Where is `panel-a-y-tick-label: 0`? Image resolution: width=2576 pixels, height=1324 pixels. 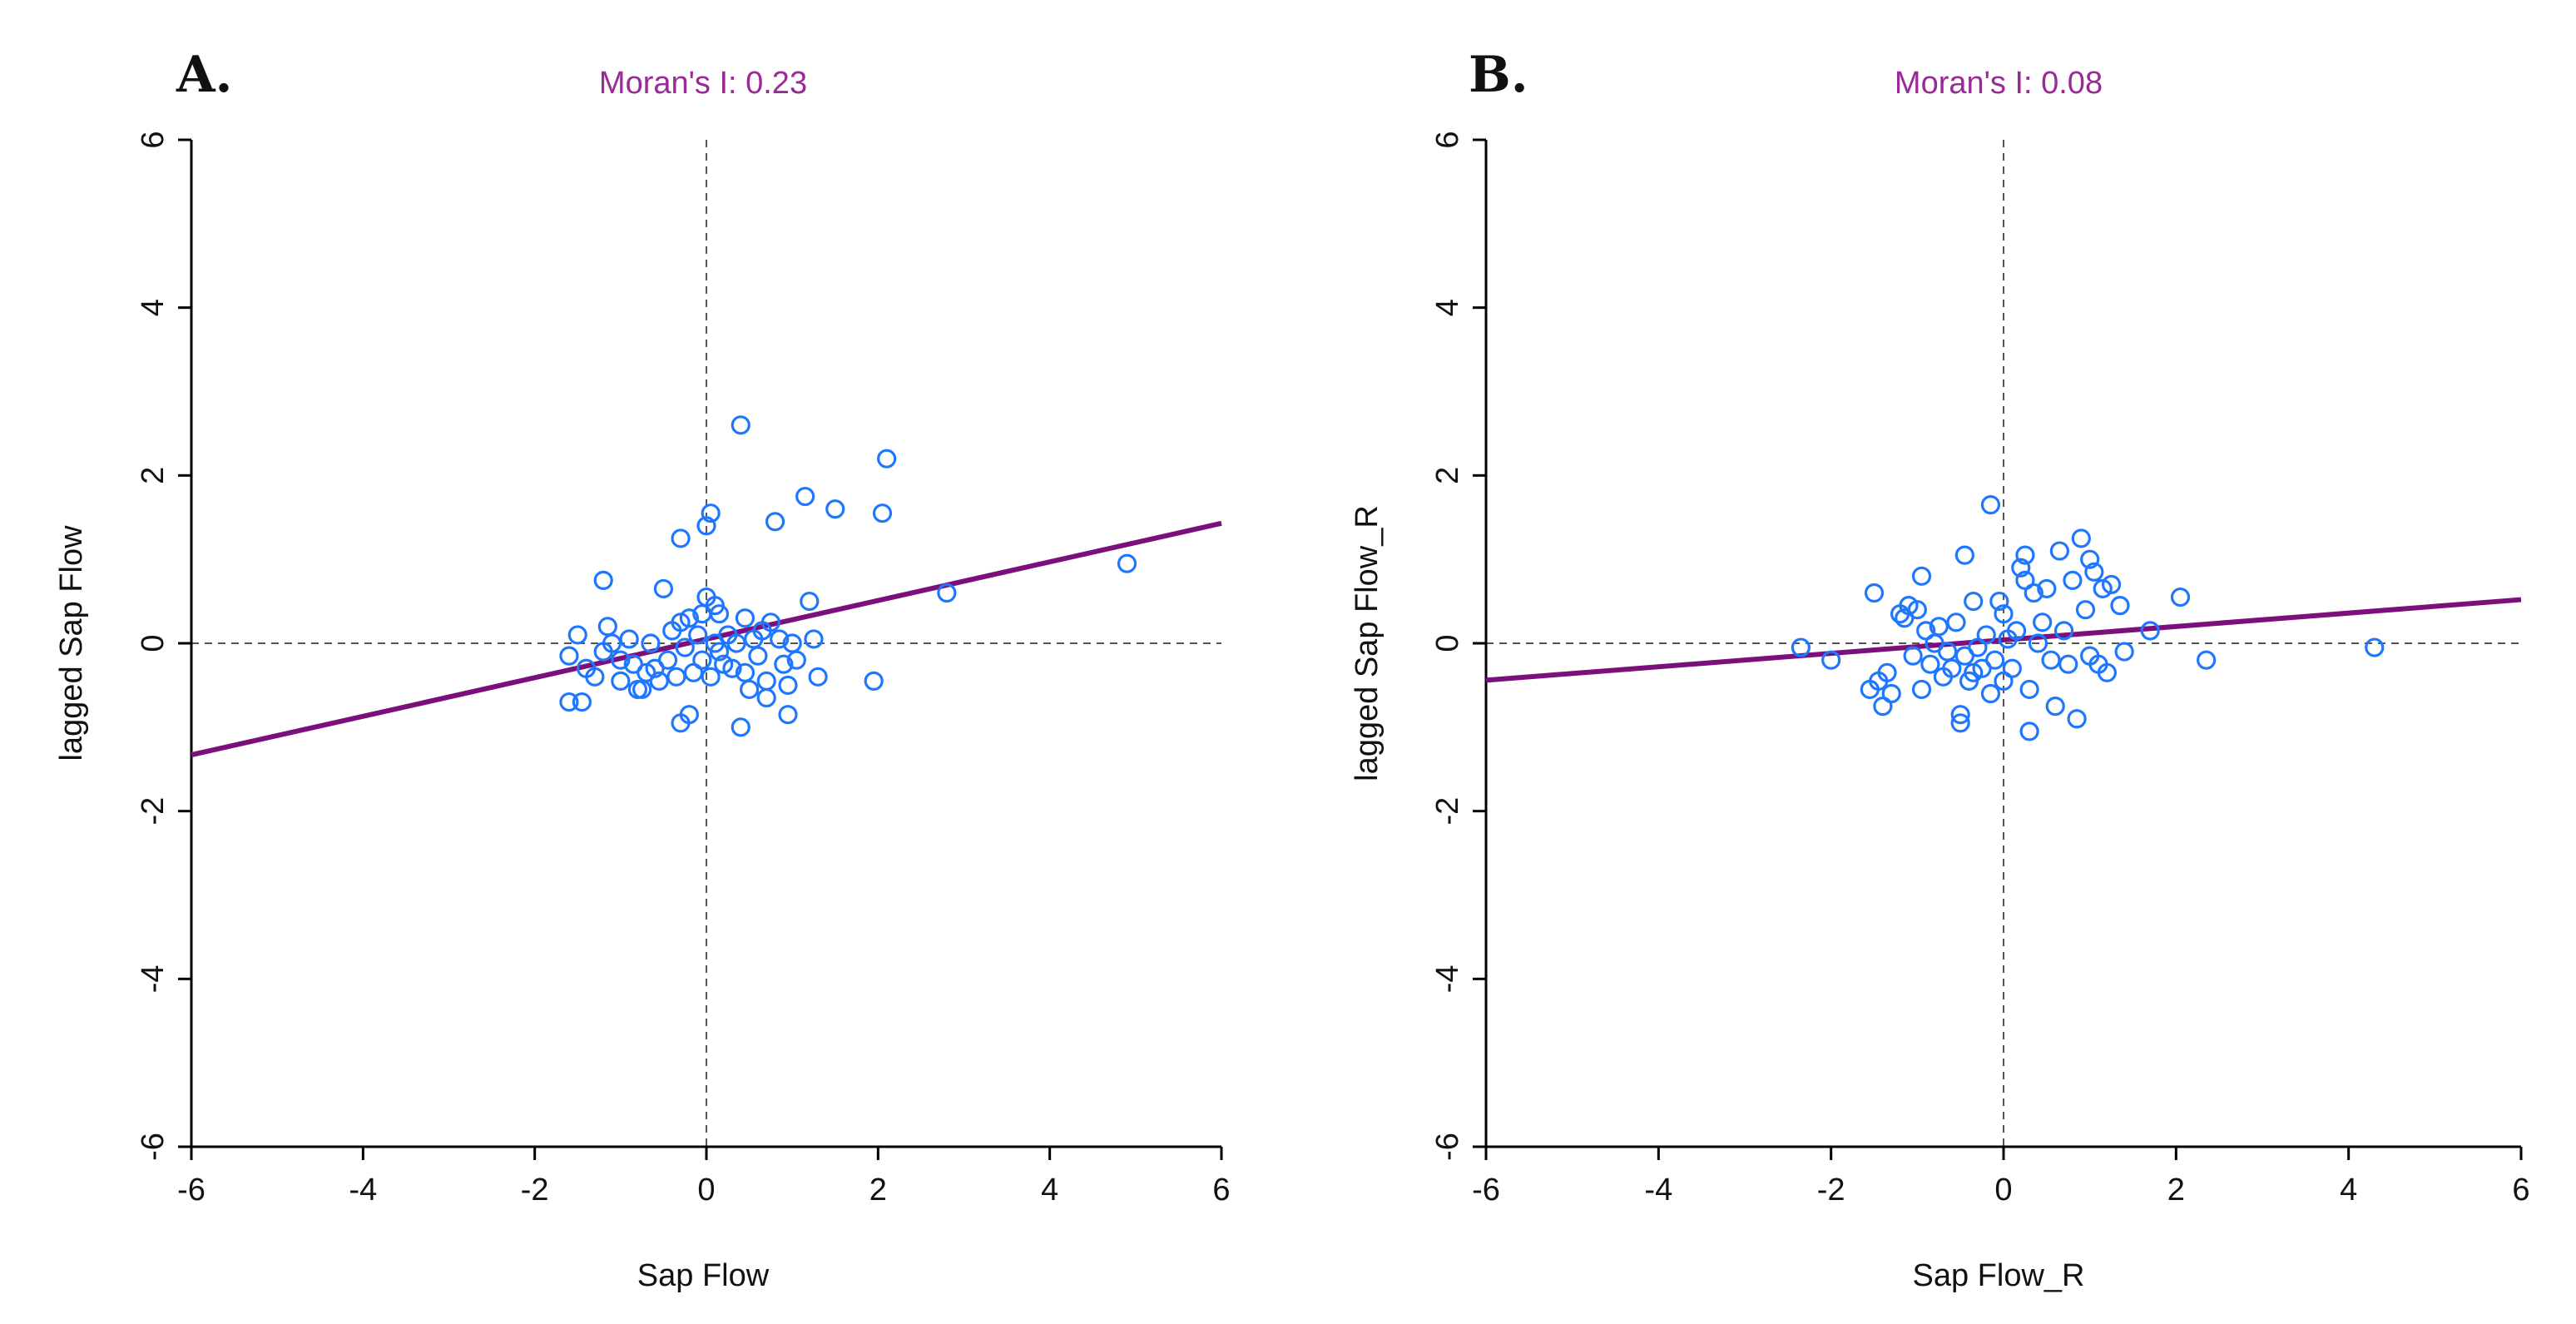
panel-a-y-tick-label: 0 is located at coordinates (153, 643).